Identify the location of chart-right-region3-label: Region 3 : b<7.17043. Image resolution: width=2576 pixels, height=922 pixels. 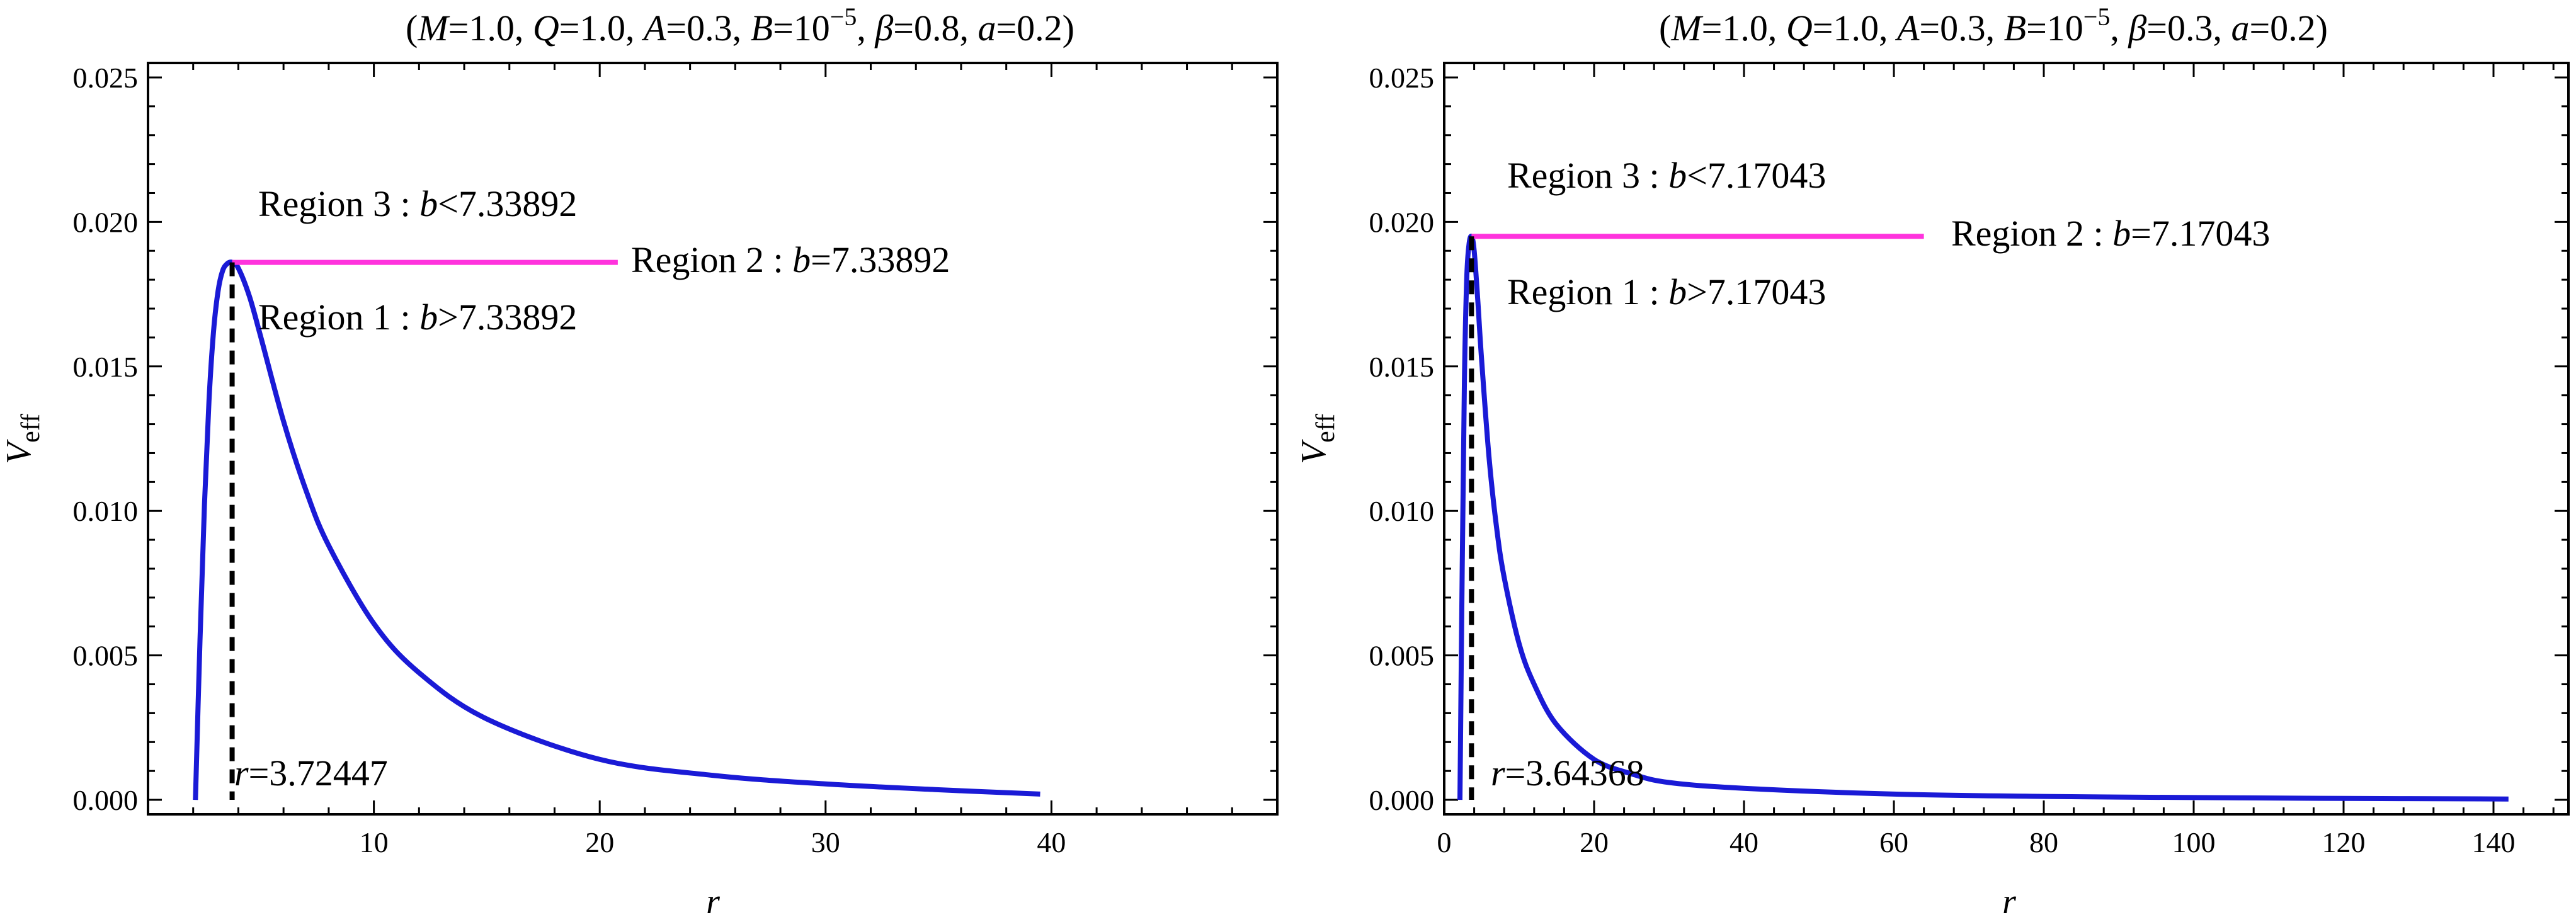
(1666, 175).